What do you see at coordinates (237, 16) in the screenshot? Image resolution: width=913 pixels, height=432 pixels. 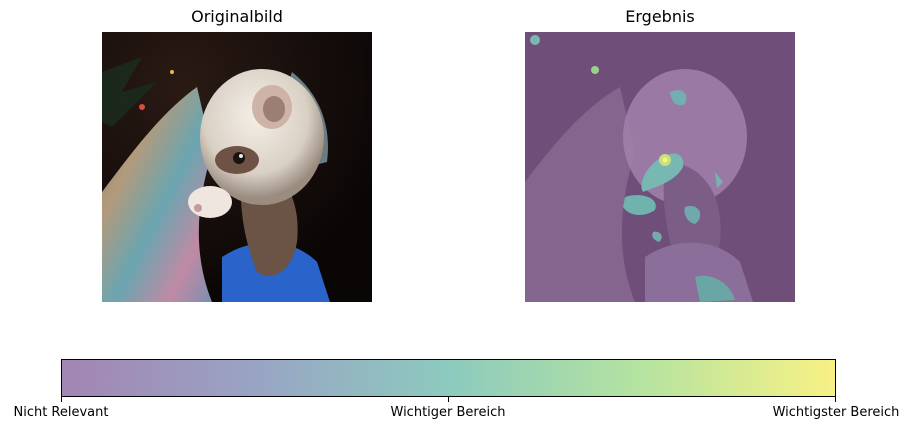 I see `original-image-title: Originalbild` at bounding box center [237, 16].